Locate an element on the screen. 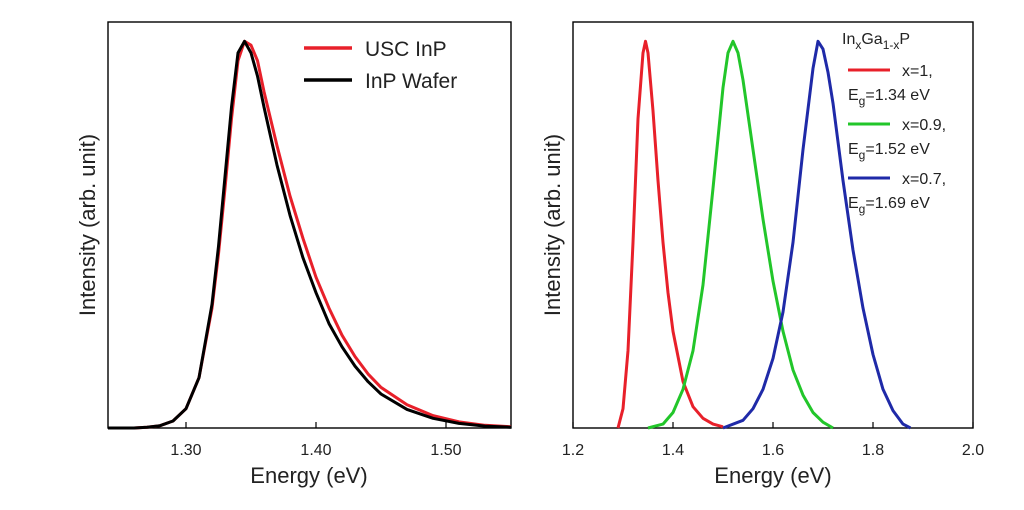 Image resolution: width=1024 pixels, height=510 pixels. legend-label-eg1: Eg=1.34 eV is located at coordinates (889, 97).